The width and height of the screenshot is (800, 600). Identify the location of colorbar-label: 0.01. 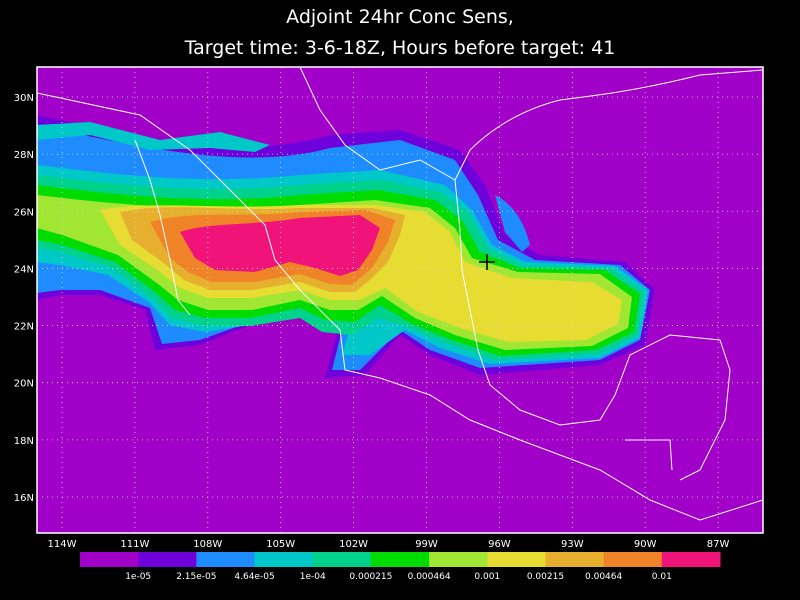
(662, 577).